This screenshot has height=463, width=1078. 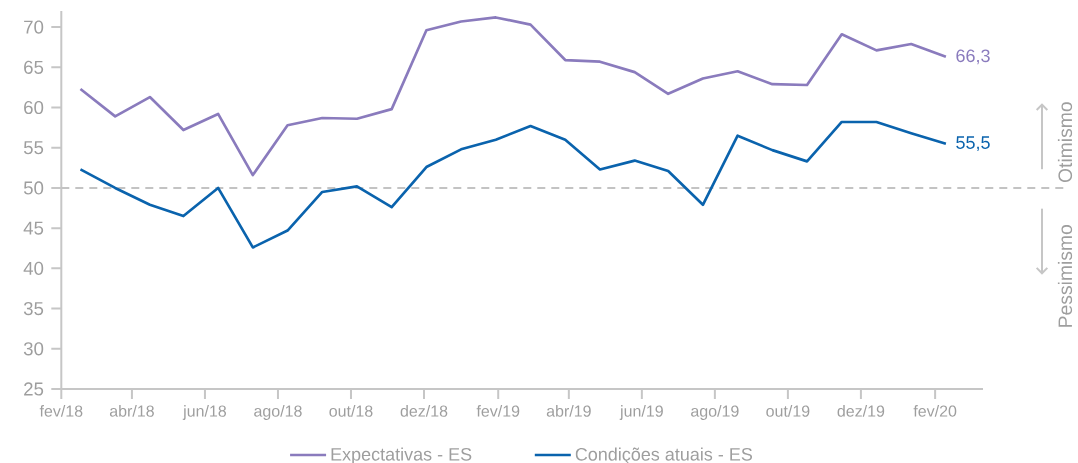 I want to click on y-tick-label: 50, so click(x=33, y=188).